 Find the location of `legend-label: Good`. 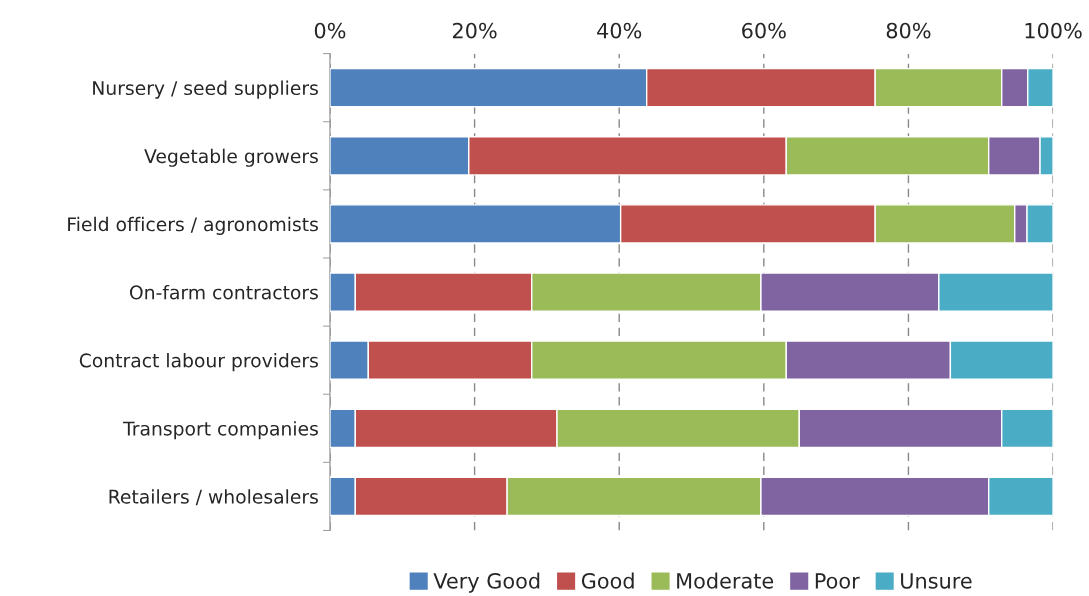

legend-label: Good is located at coordinates (607, 580).